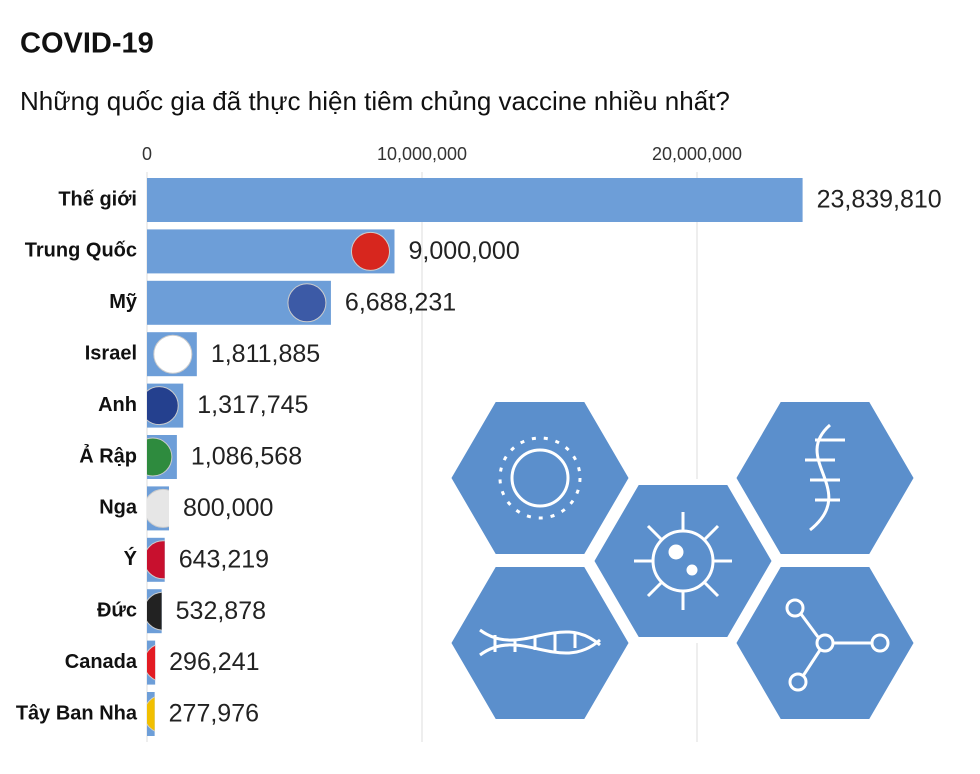  What do you see at coordinates (422, 154) in the screenshot?
I see `x-tick-label: 10,000,000` at bounding box center [422, 154].